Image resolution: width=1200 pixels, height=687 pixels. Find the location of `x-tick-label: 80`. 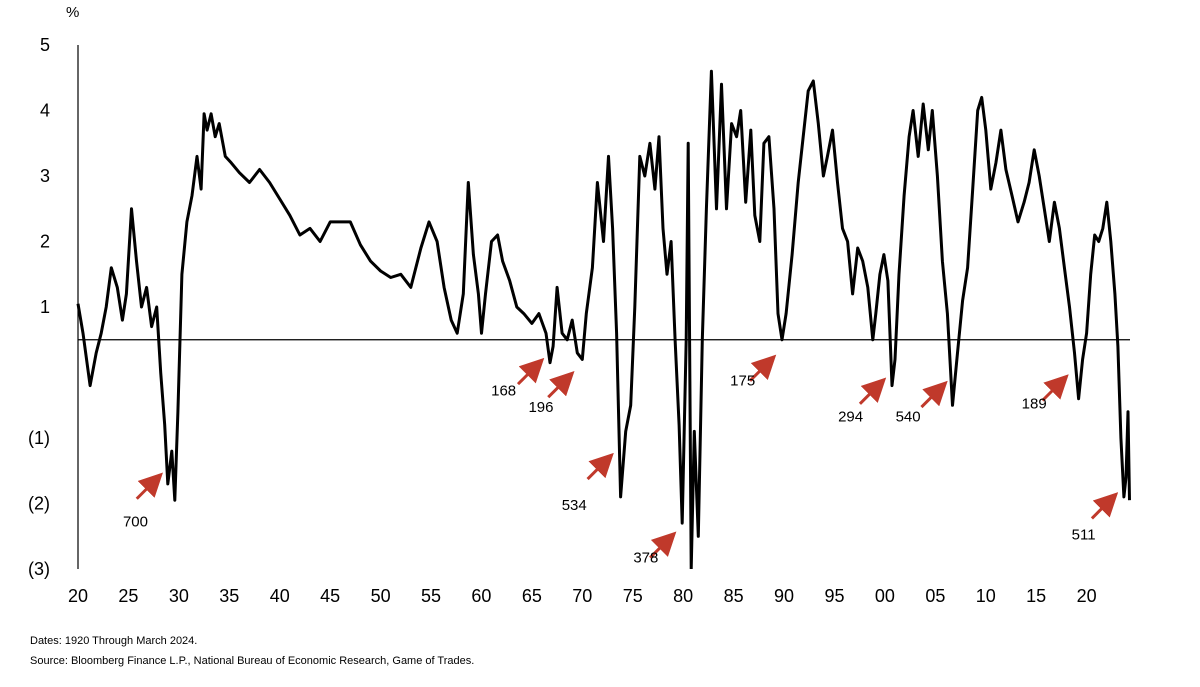

x-tick-label: 80 is located at coordinates (683, 596).